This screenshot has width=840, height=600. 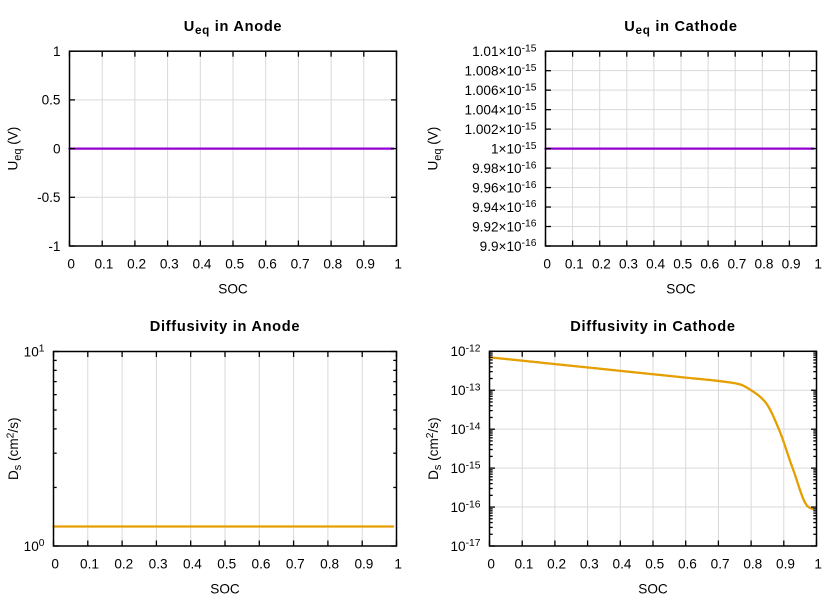 I want to click on svg-text: 1×10⁻¹⁵, so click(x=514, y=149).